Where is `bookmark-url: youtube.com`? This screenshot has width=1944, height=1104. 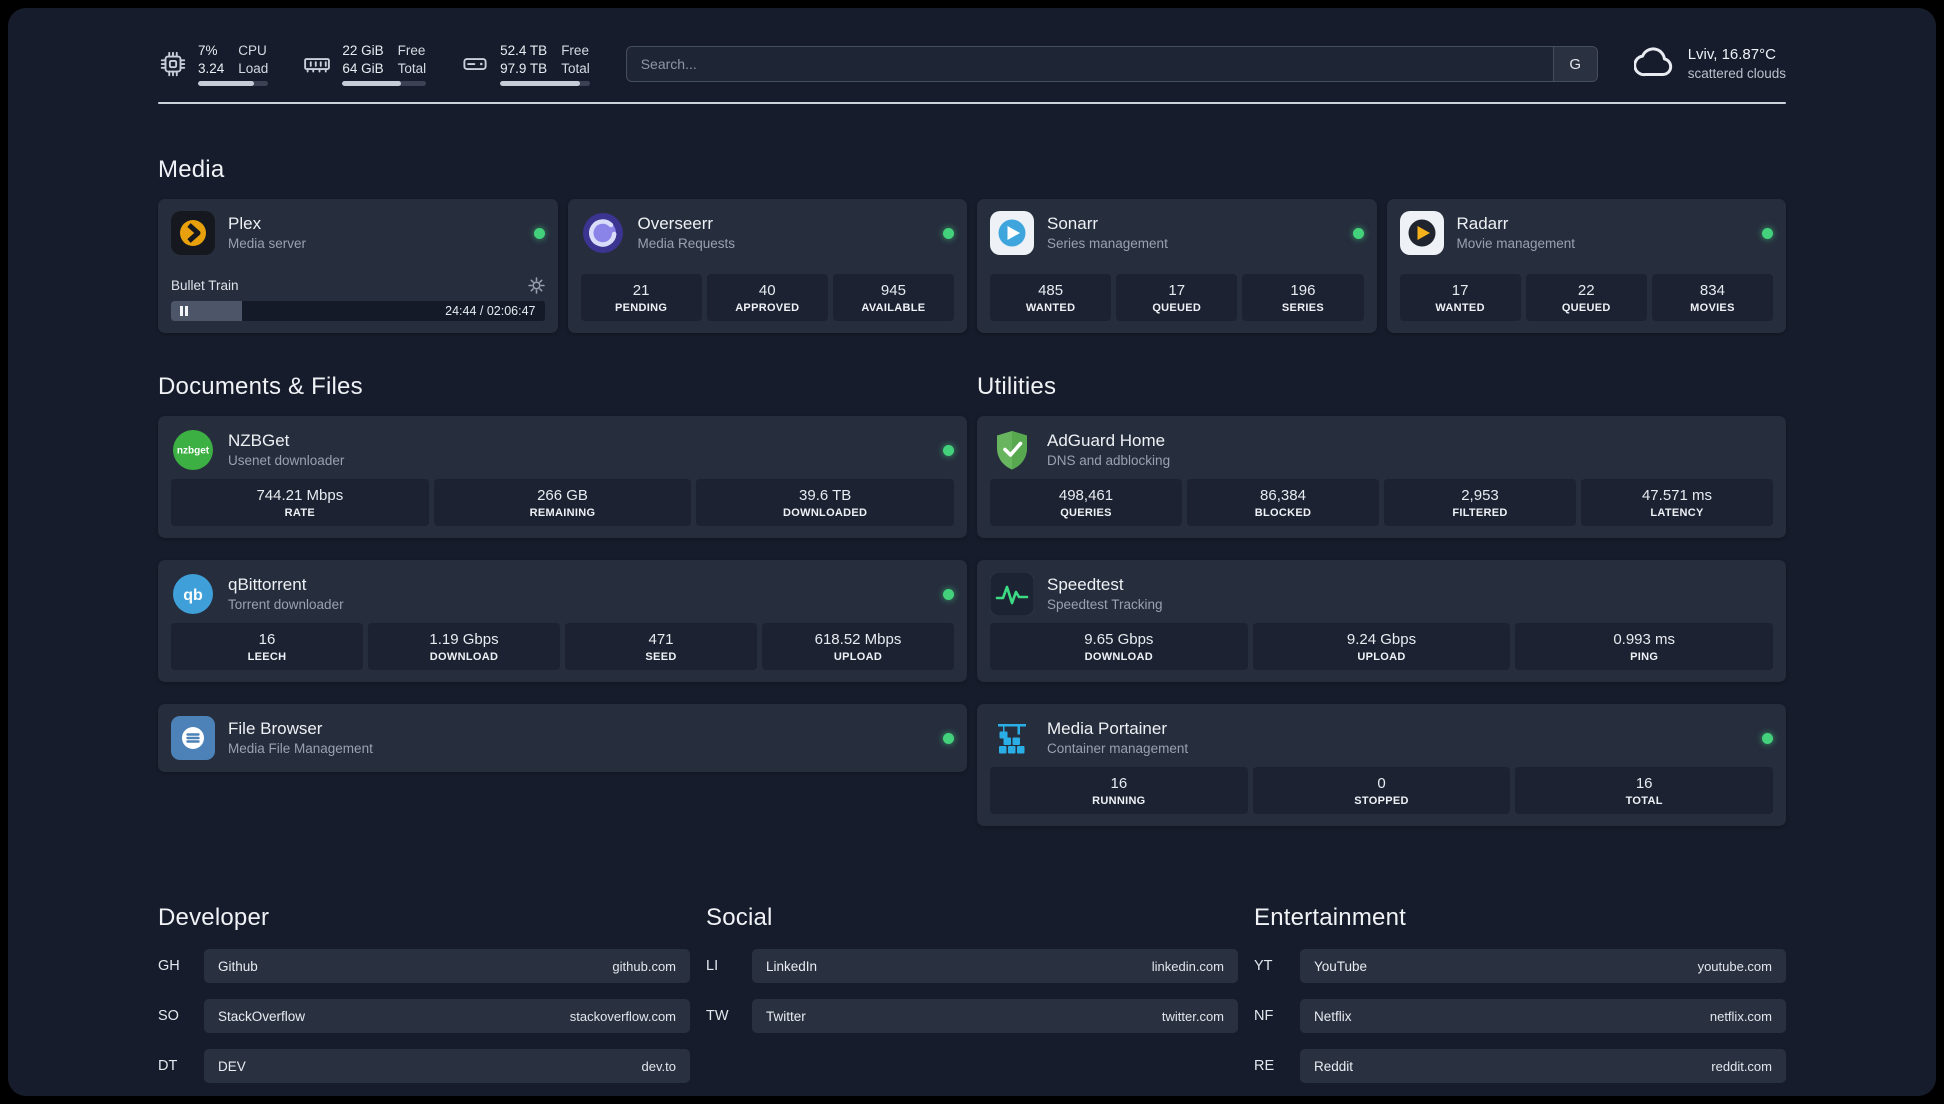
bookmark-url: youtube.com is located at coordinates (1734, 966).